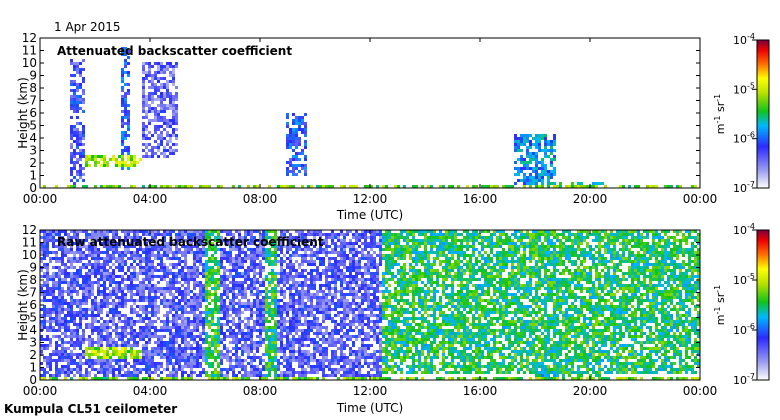  What do you see at coordinates (87, 27) in the screenshot?
I see `date-label: 1 Apr 2015` at bounding box center [87, 27].